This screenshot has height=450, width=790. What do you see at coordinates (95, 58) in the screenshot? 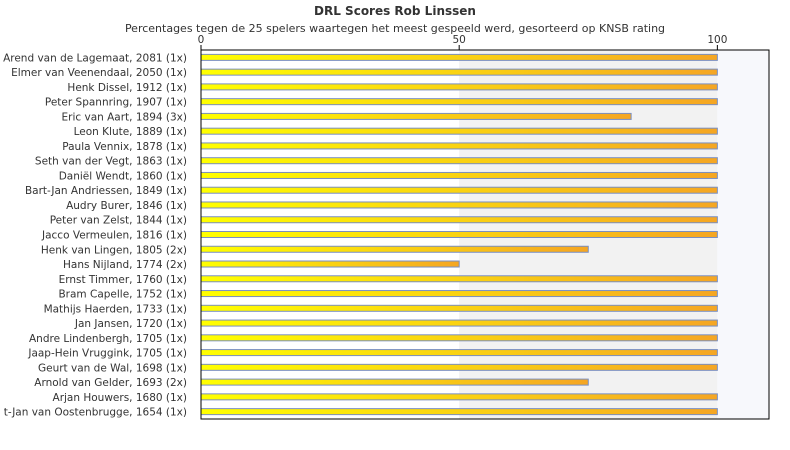
I see `category-label-0: Arend van de Lagemaat, 2081 (1x)` at bounding box center [95, 58].